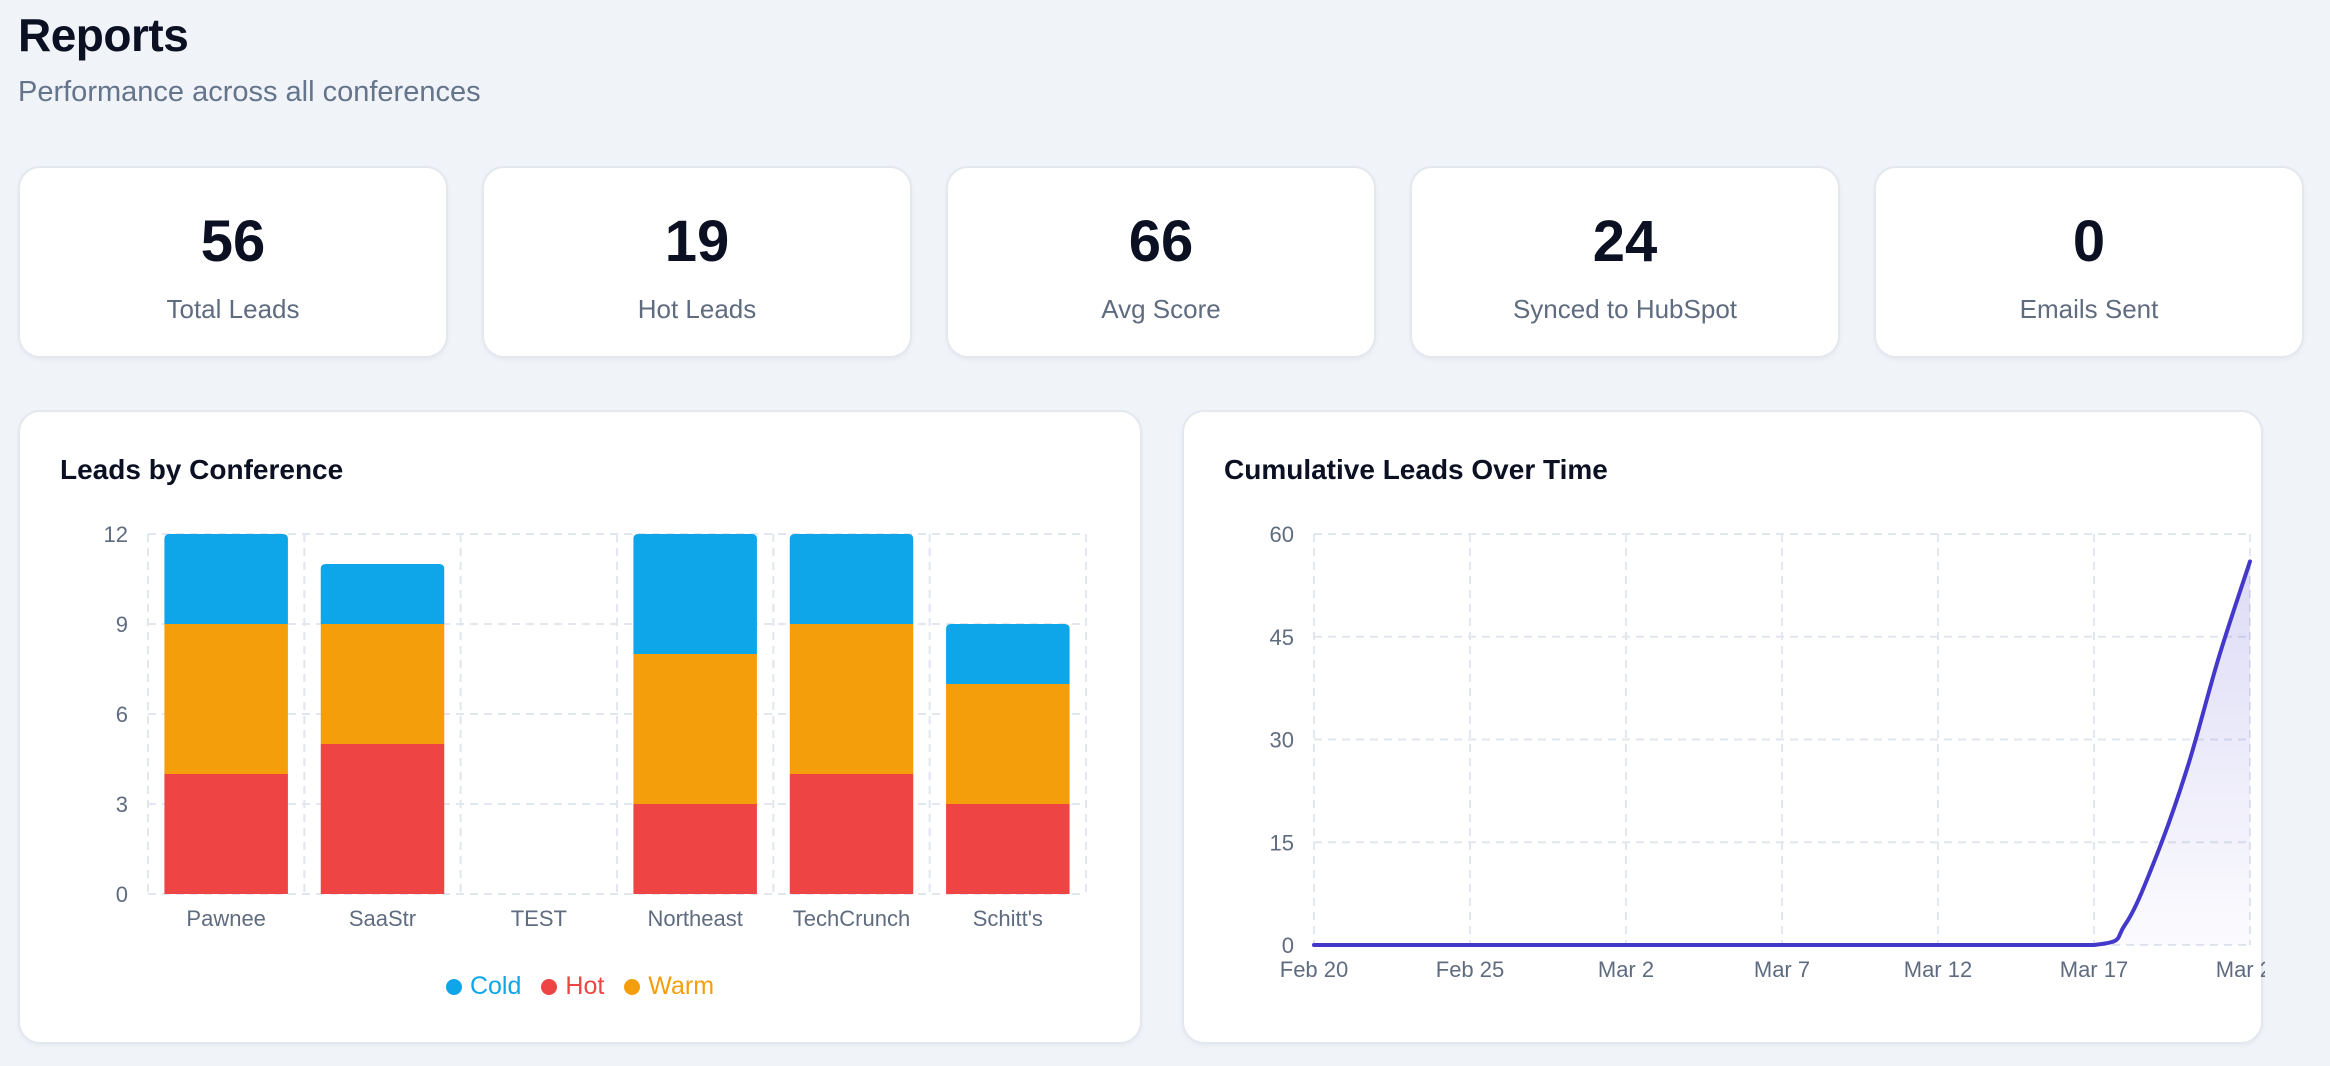 The image size is (2330, 1066). What do you see at coordinates (1282, 534) in the screenshot?
I see `y-tick-label: 60` at bounding box center [1282, 534].